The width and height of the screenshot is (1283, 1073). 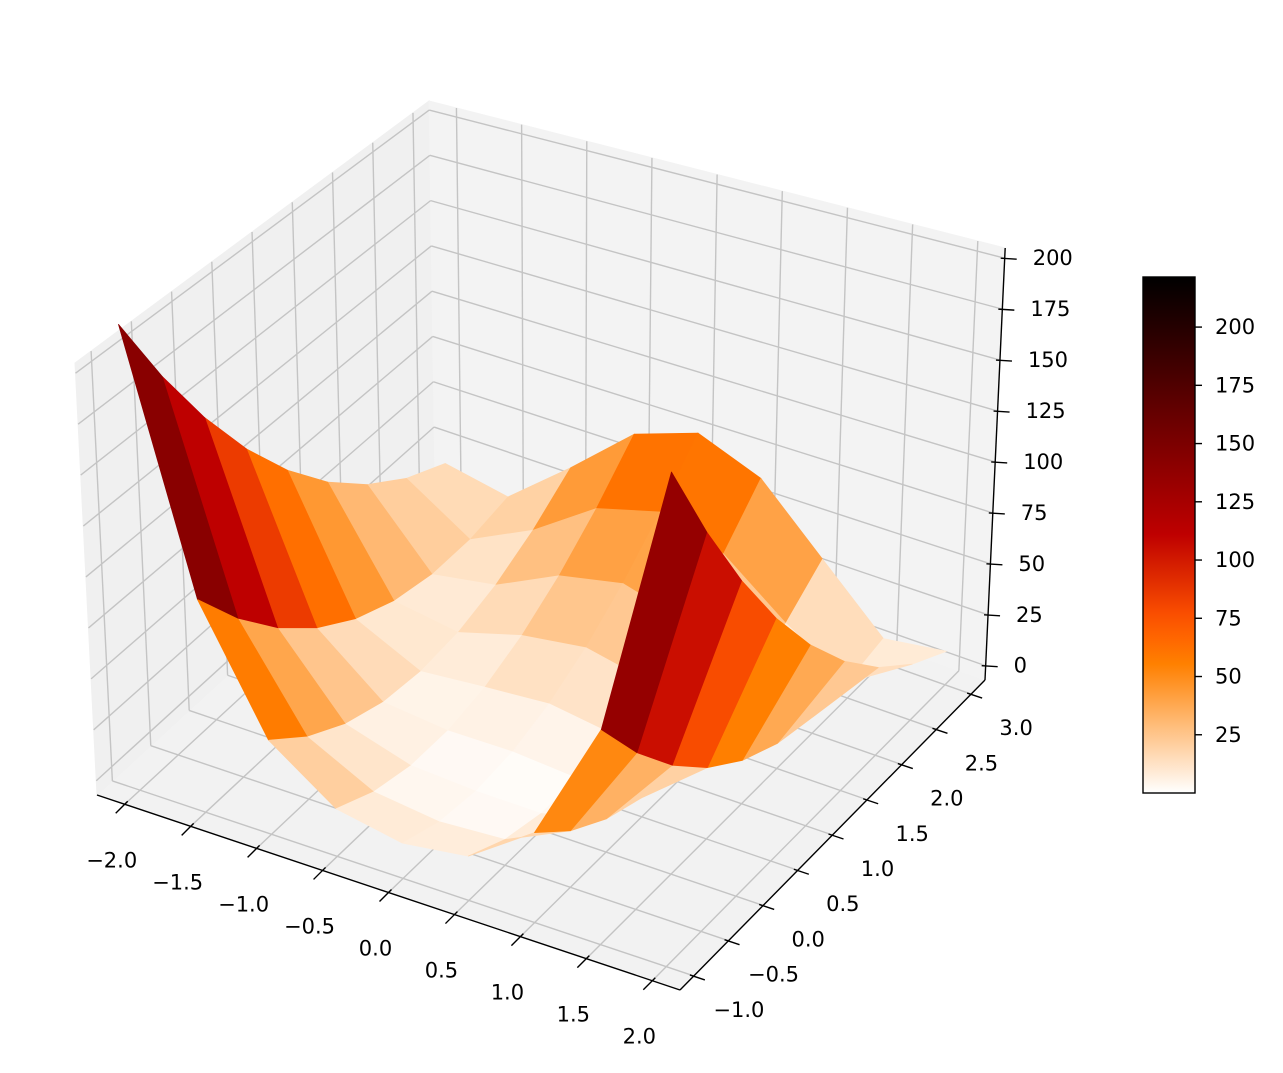 I want to click on y-tick-label: 2.5, so click(x=981, y=763).